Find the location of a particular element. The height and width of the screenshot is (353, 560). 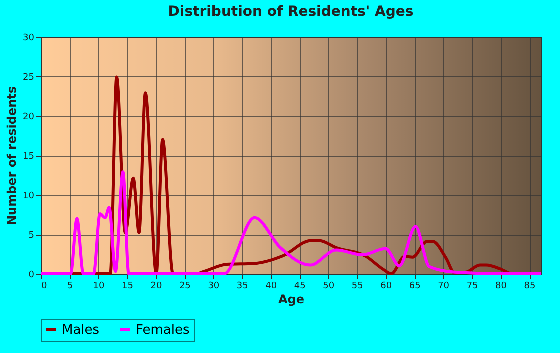

x-tick-label: 20 is located at coordinates (156, 287).